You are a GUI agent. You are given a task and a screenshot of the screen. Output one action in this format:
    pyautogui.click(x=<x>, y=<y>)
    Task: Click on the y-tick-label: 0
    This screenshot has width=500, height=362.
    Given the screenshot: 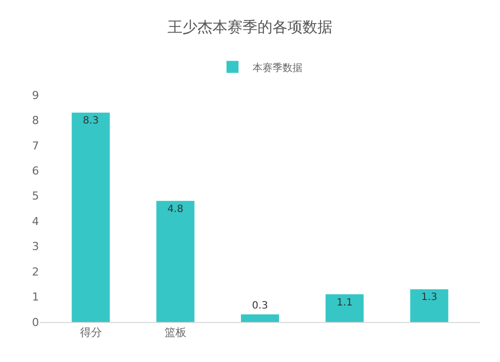 What is the action you would take?
    pyautogui.click(x=35, y=322)
    